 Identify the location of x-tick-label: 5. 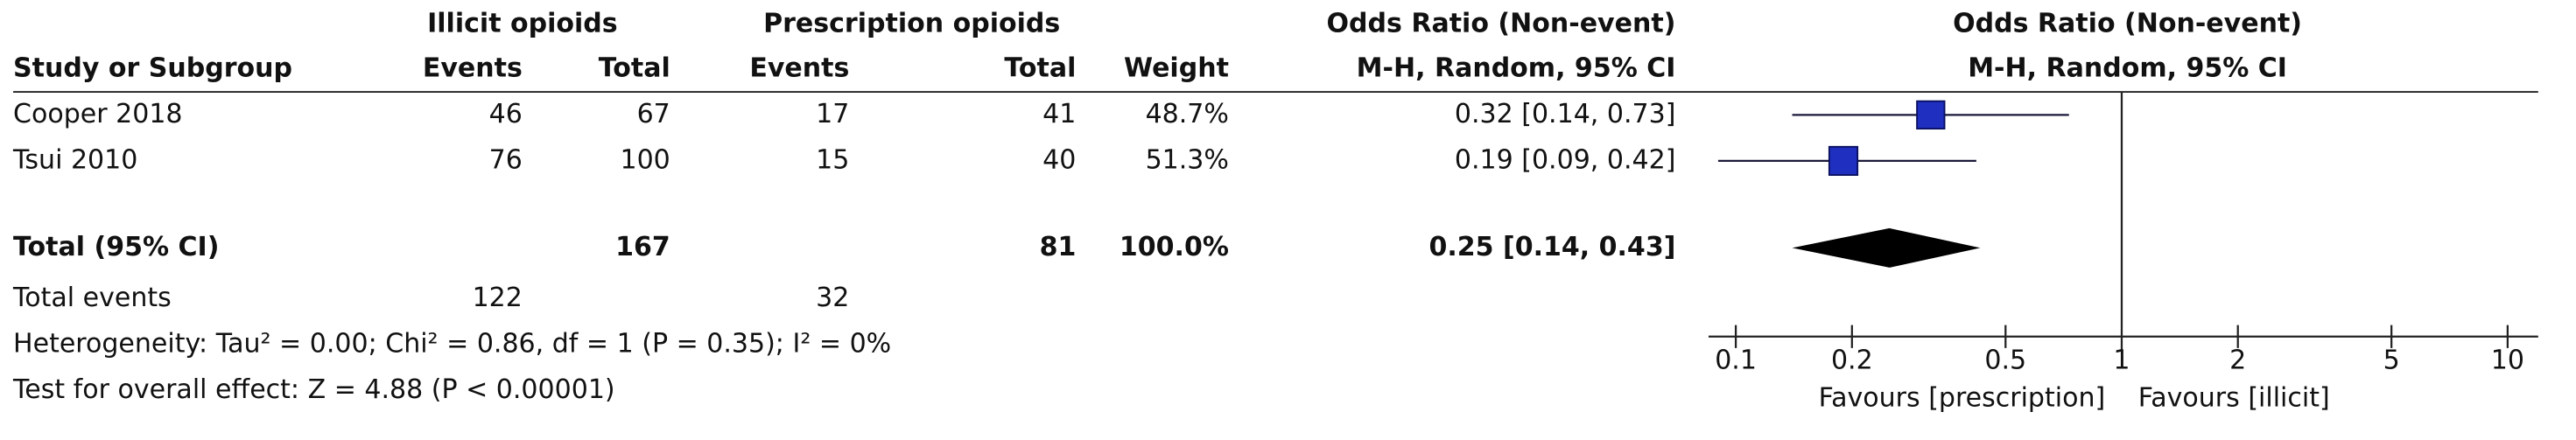
(2391, 360).